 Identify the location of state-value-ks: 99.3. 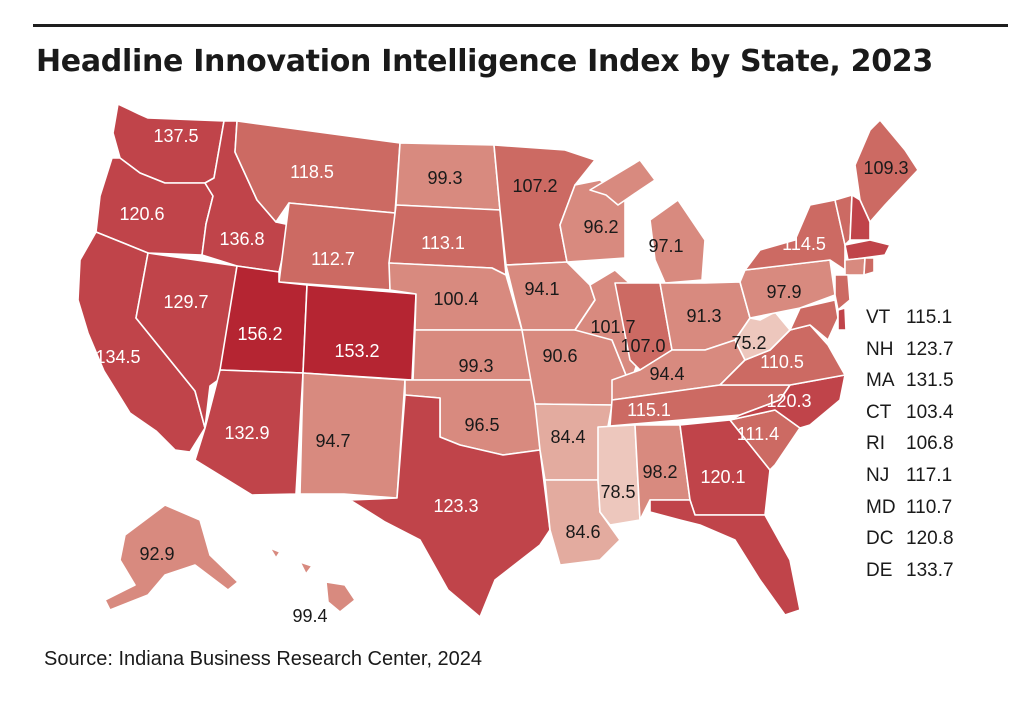
(475, 366).